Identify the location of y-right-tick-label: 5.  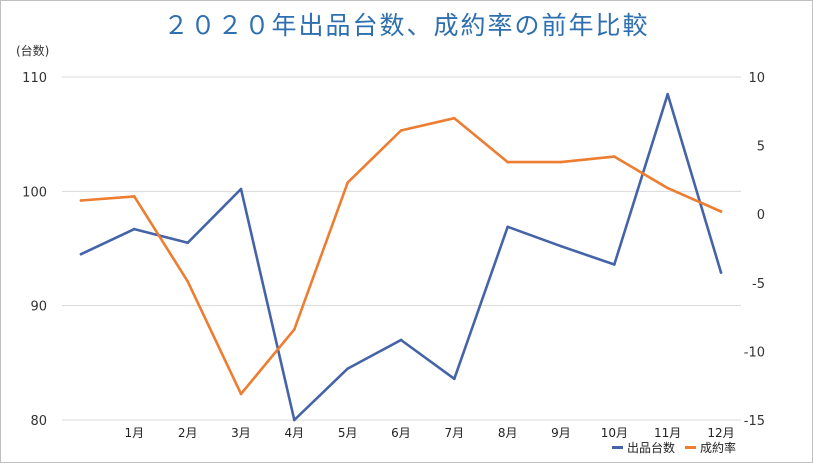
(761, 147).